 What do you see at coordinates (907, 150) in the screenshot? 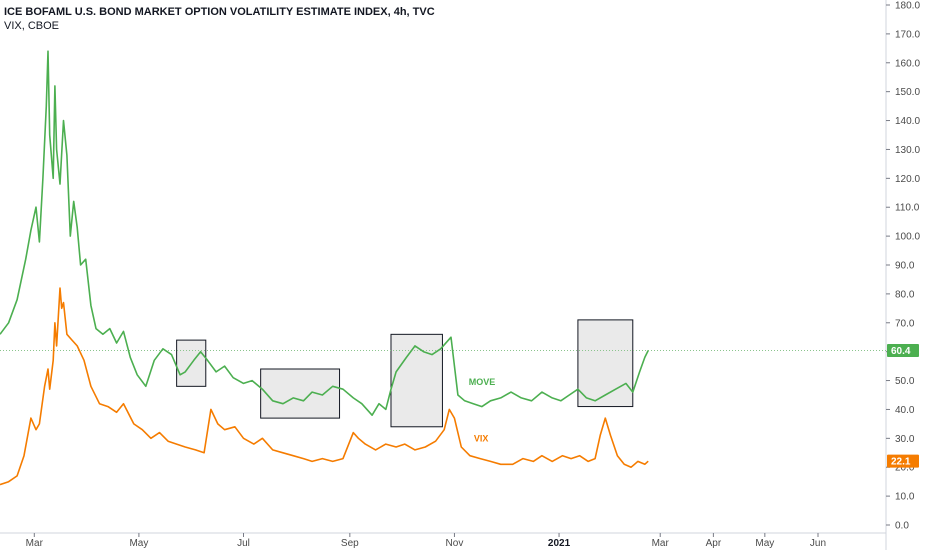
I see `price-tick-label: 130.0` at bounding box center [907, 150].